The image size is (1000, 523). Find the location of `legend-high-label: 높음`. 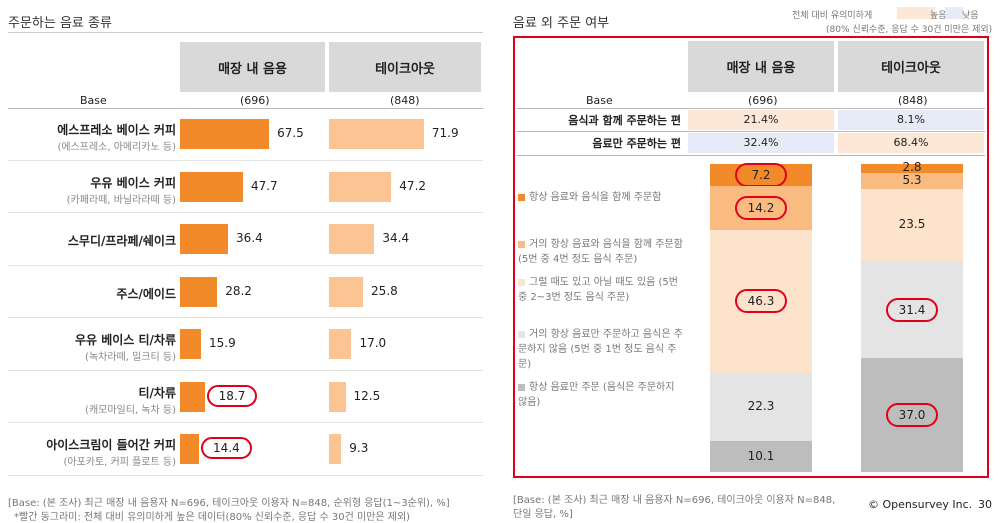

legend-high-label: 높음 is located at coordinates (938, 16).